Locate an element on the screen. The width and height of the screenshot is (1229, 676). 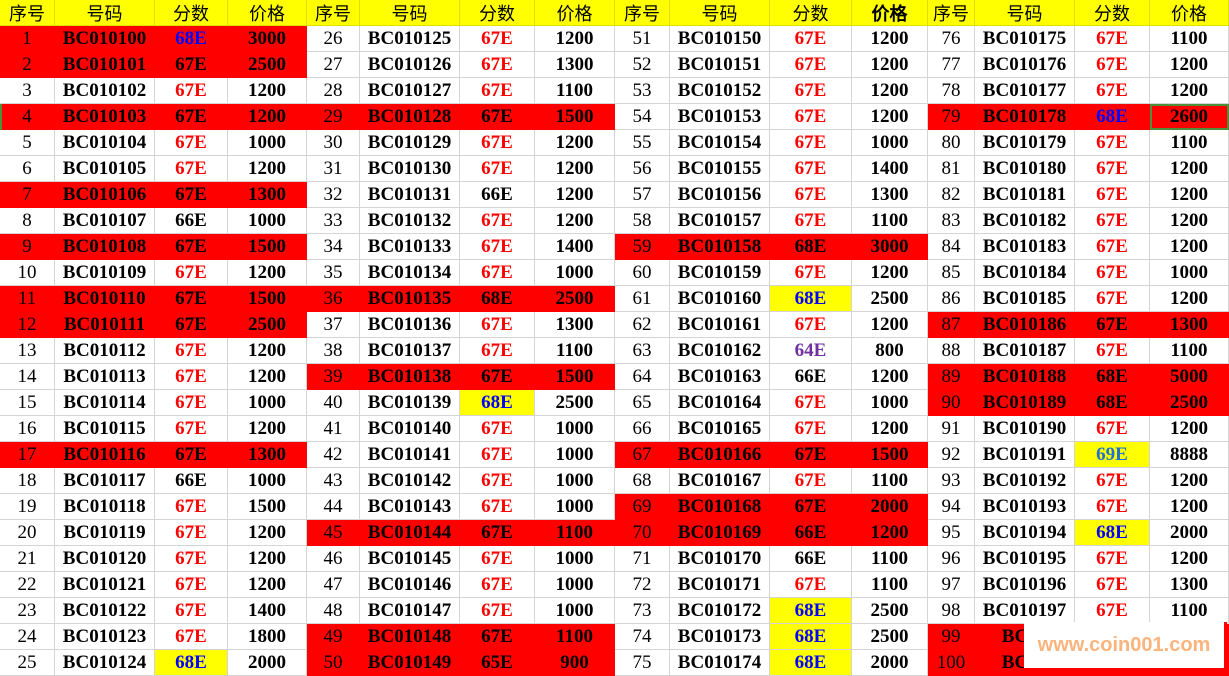
code-cell: BC010122 is located at coordinates (105, 611).